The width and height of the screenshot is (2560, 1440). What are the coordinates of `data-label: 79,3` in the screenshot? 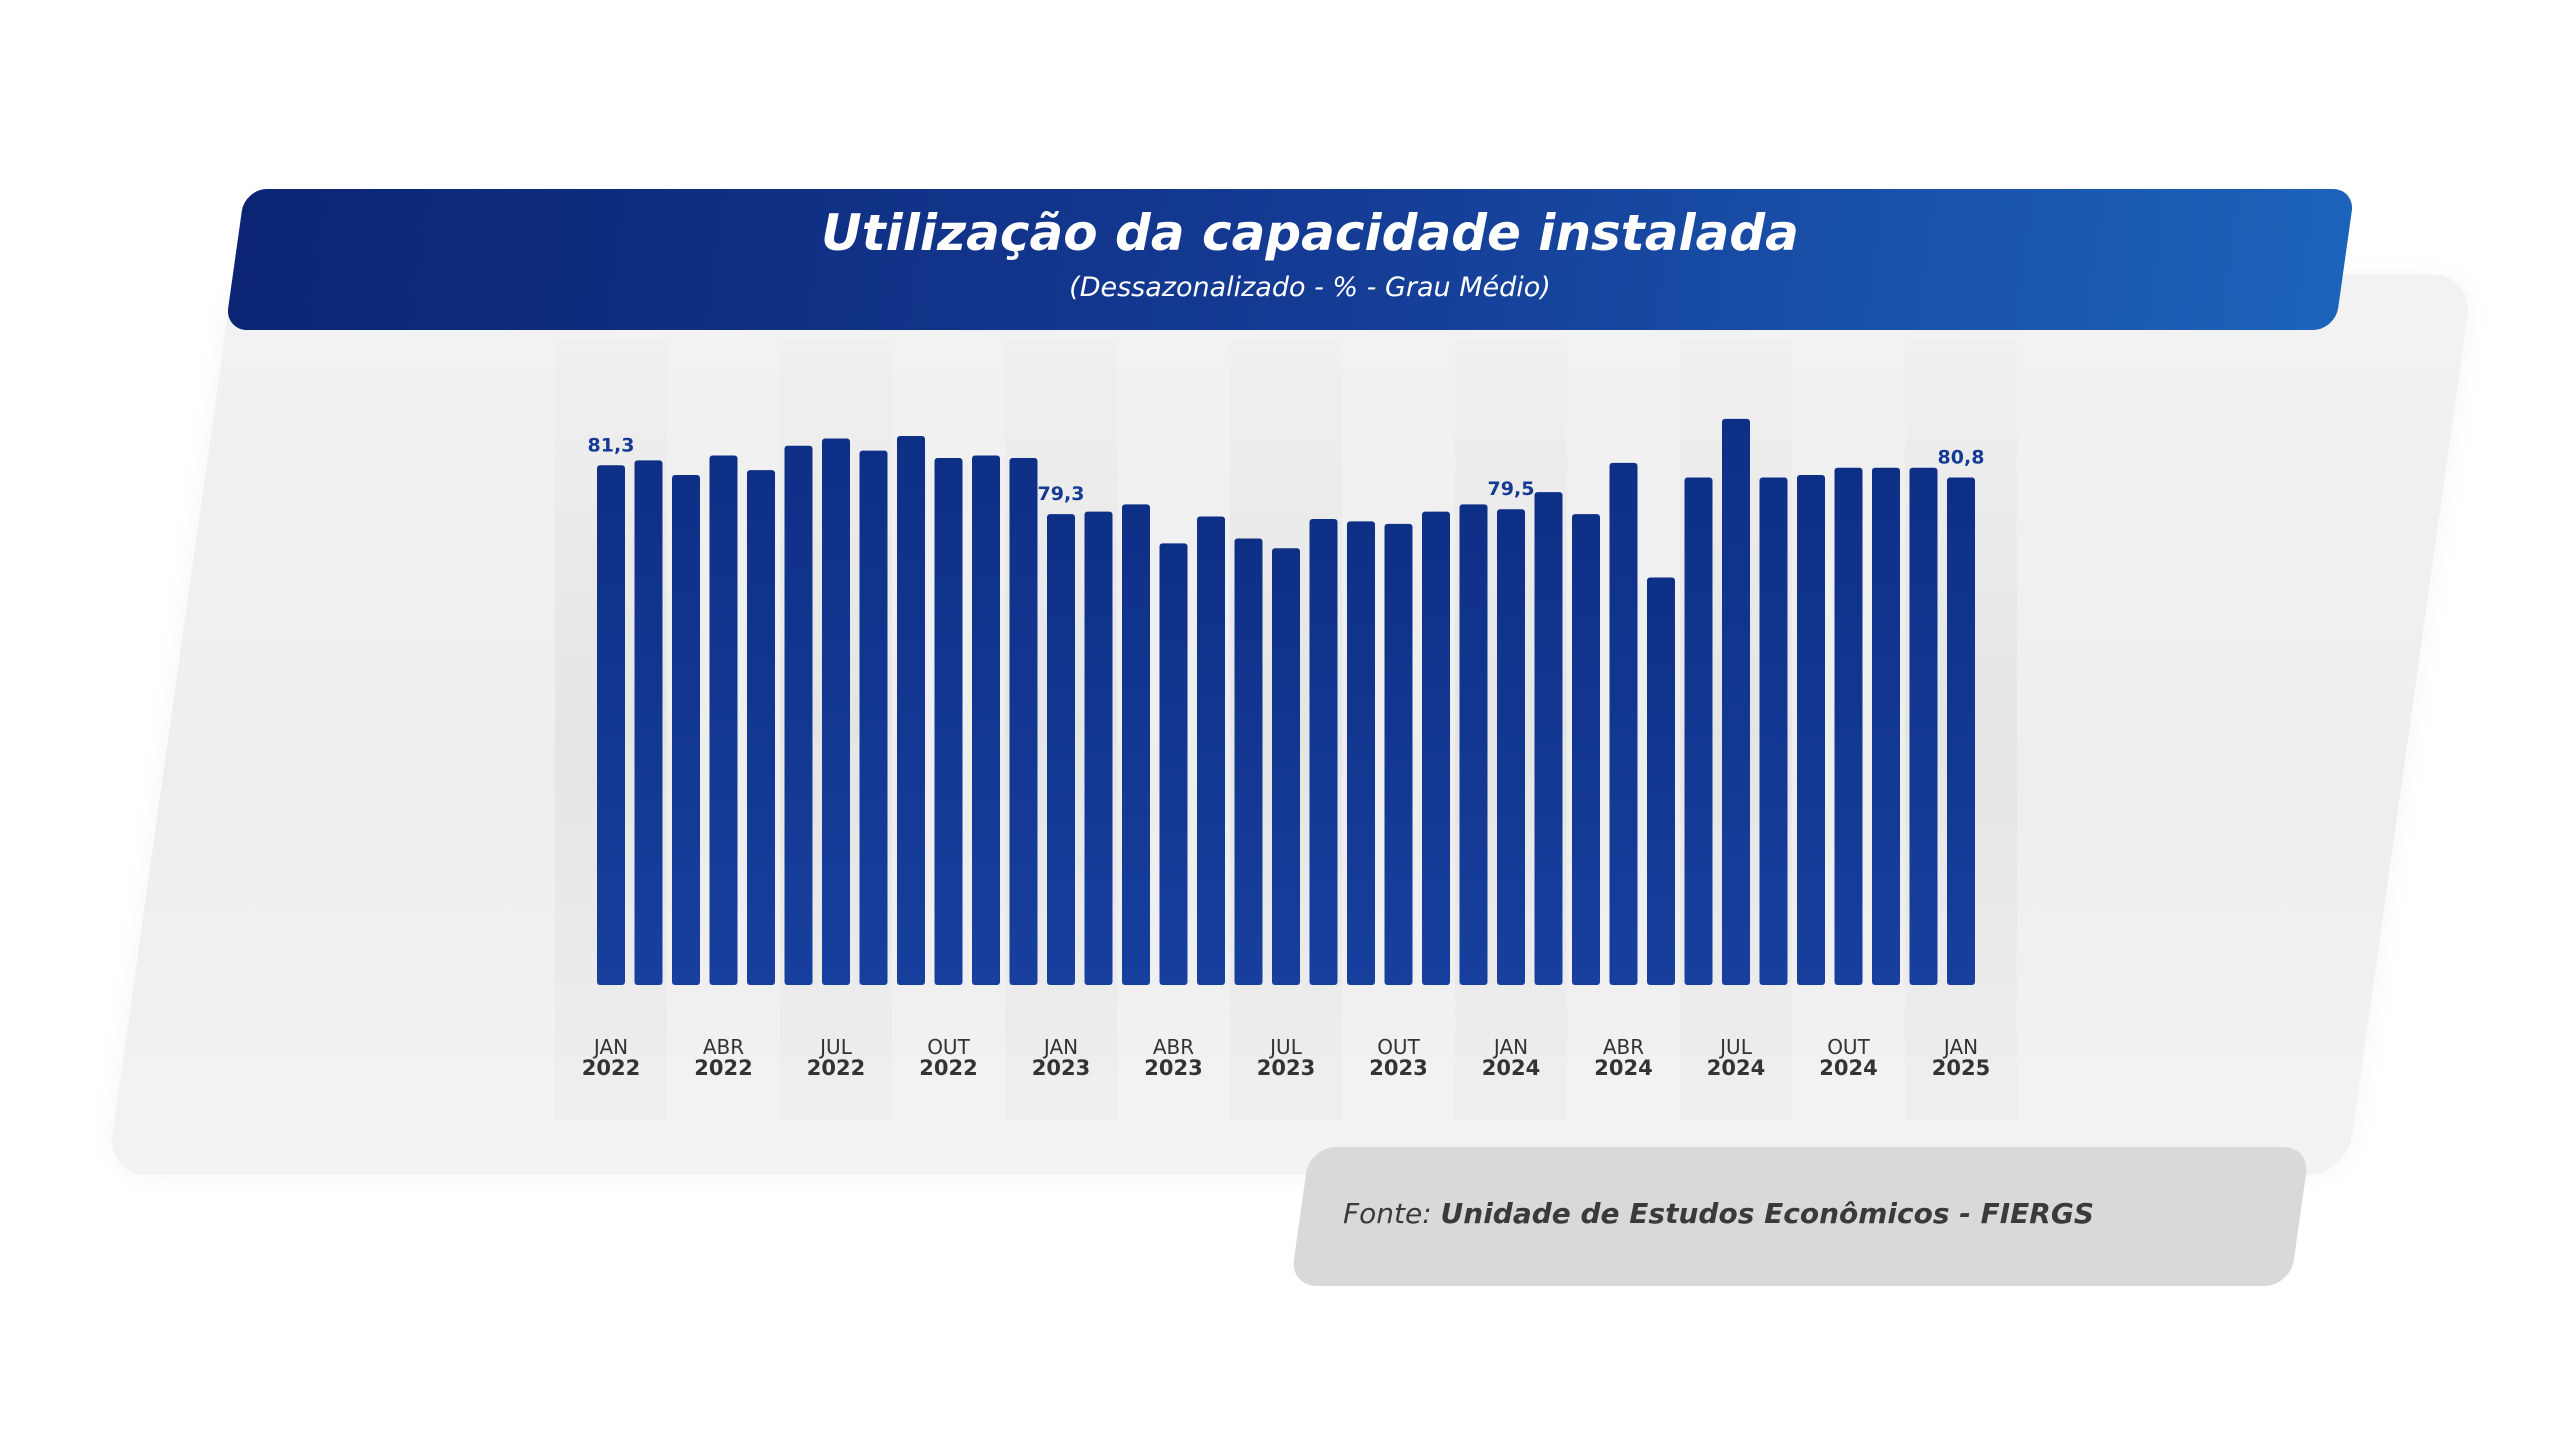 It's located at (1061, 494).